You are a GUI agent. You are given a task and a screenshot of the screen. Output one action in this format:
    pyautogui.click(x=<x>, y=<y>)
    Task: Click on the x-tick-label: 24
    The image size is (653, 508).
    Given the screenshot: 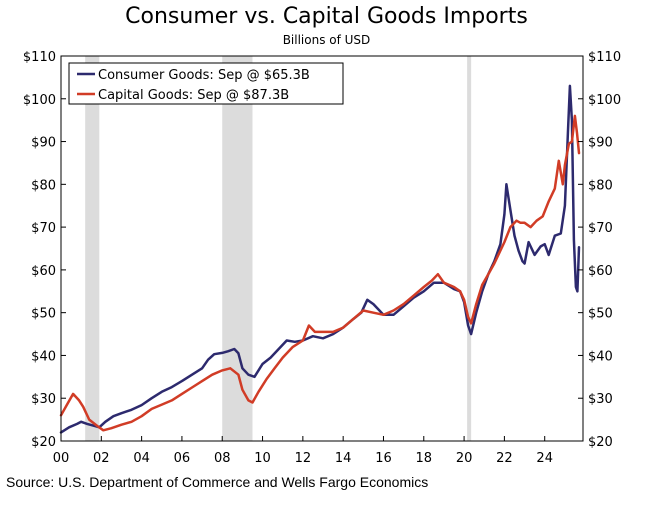 What is the action you would take?
    pyautogui.click(x=544, y=458)
    